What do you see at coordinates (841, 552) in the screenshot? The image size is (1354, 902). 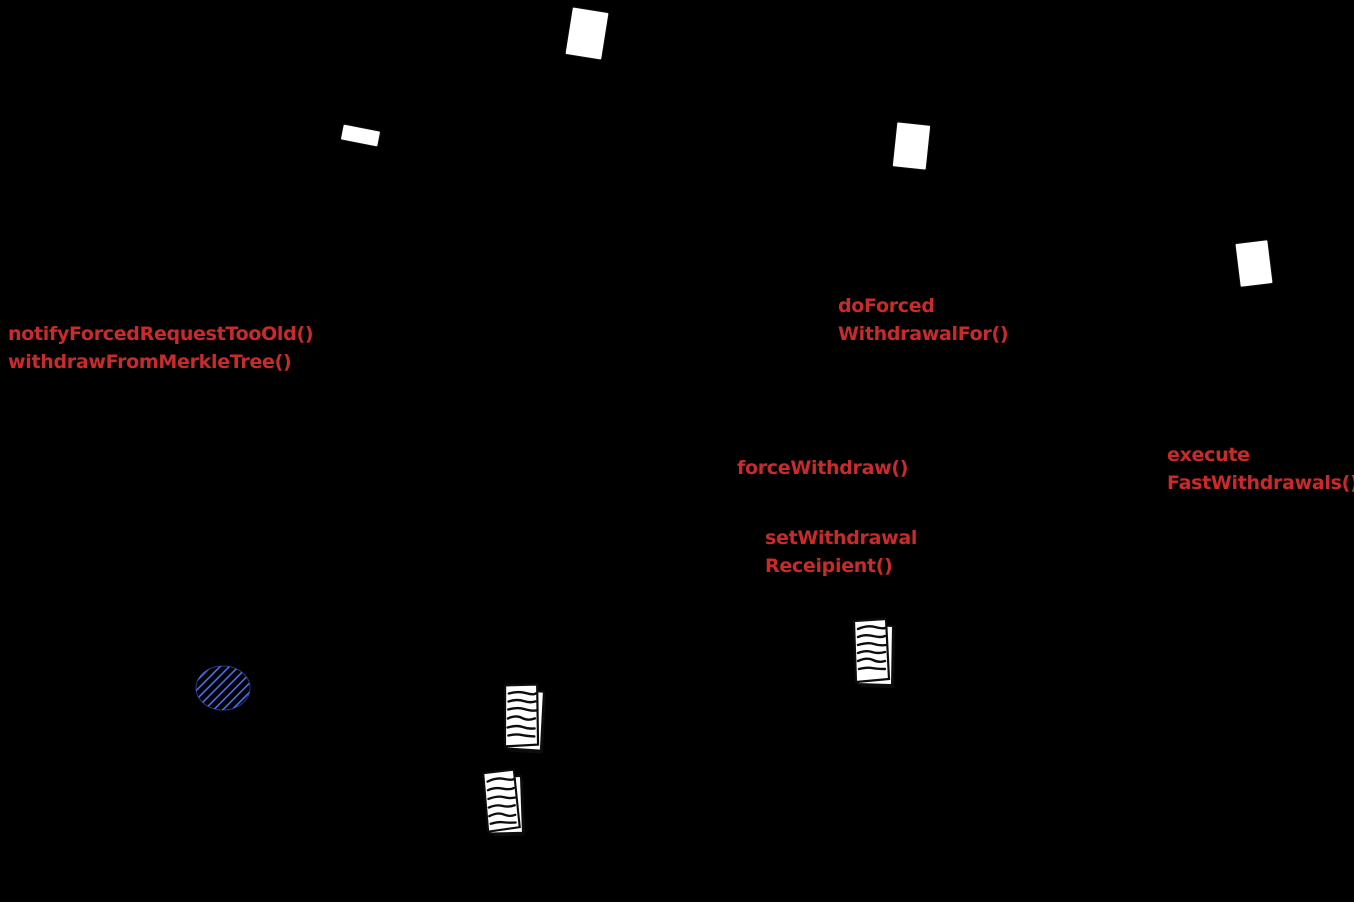 I see `annotation-set-withdrawal-recipient: setWithdrawal Receipient()` at bounding box center [841, 552].